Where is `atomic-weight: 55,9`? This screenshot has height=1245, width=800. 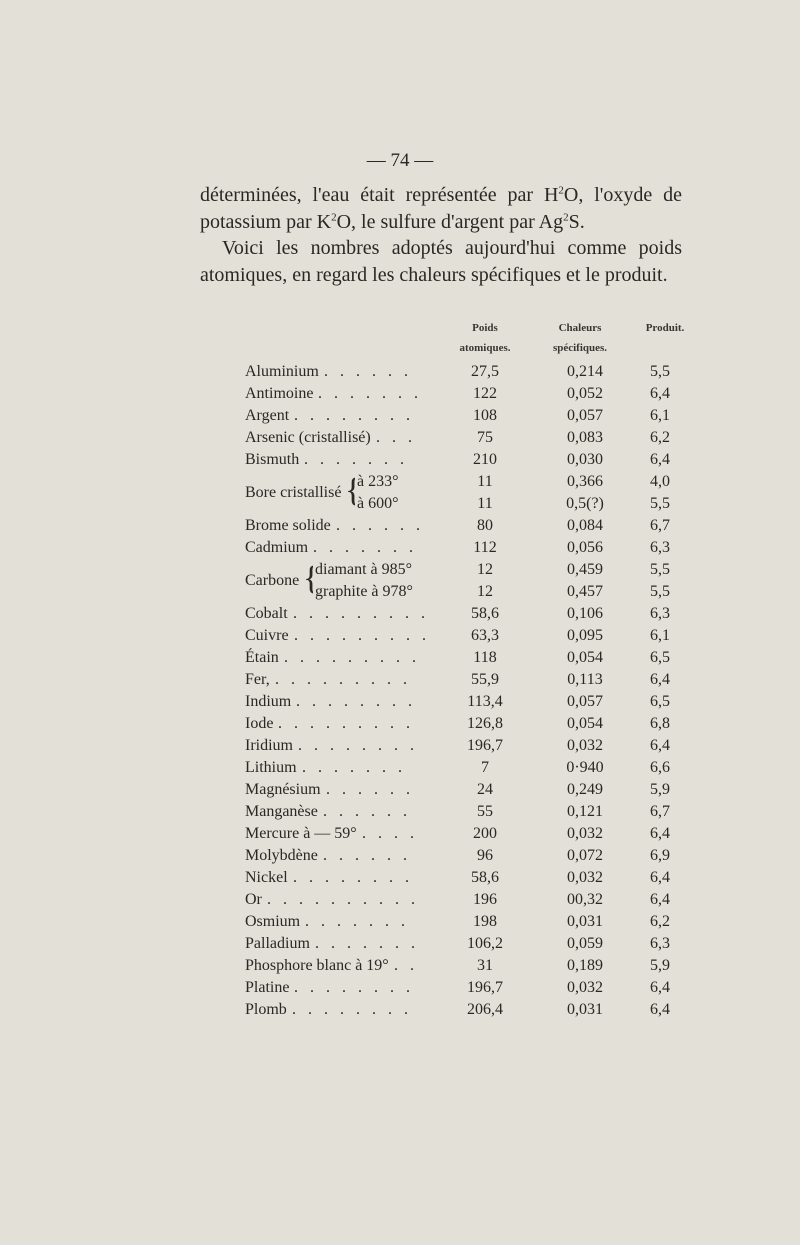
atomic-weight: 55,9 is located at coordinates (485, 679).